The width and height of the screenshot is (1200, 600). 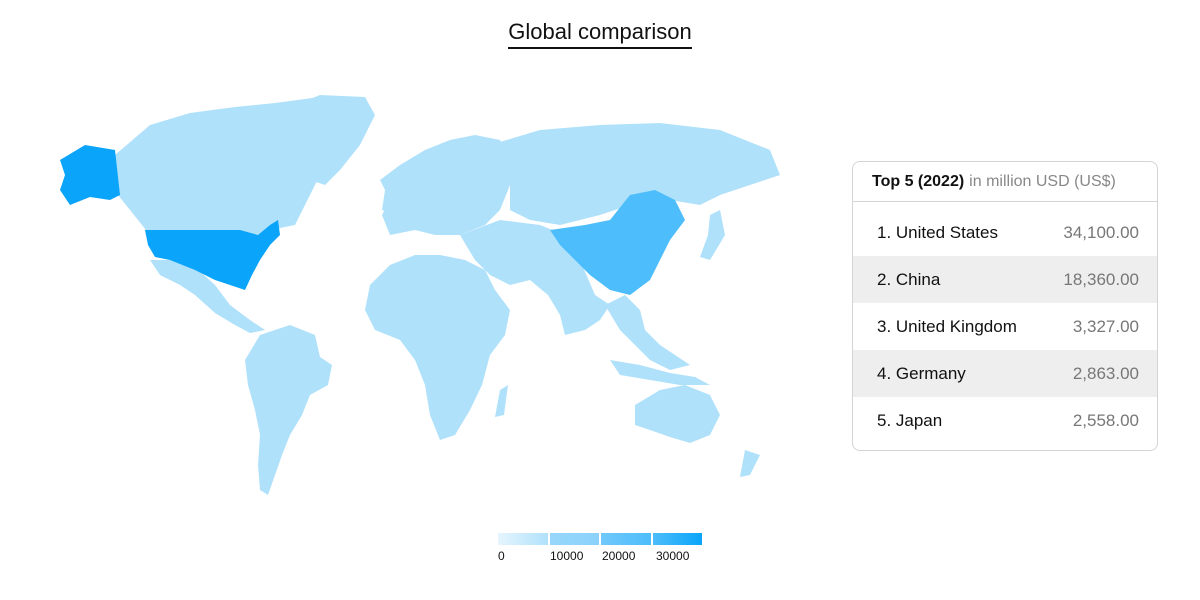 I want to click on country-united-states, so click(x=212, y=255).